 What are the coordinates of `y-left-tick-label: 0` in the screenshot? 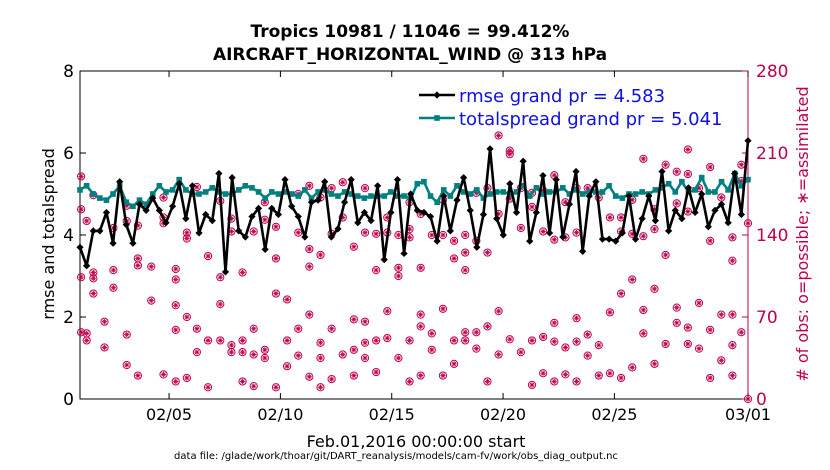 It's located at (68, 400).